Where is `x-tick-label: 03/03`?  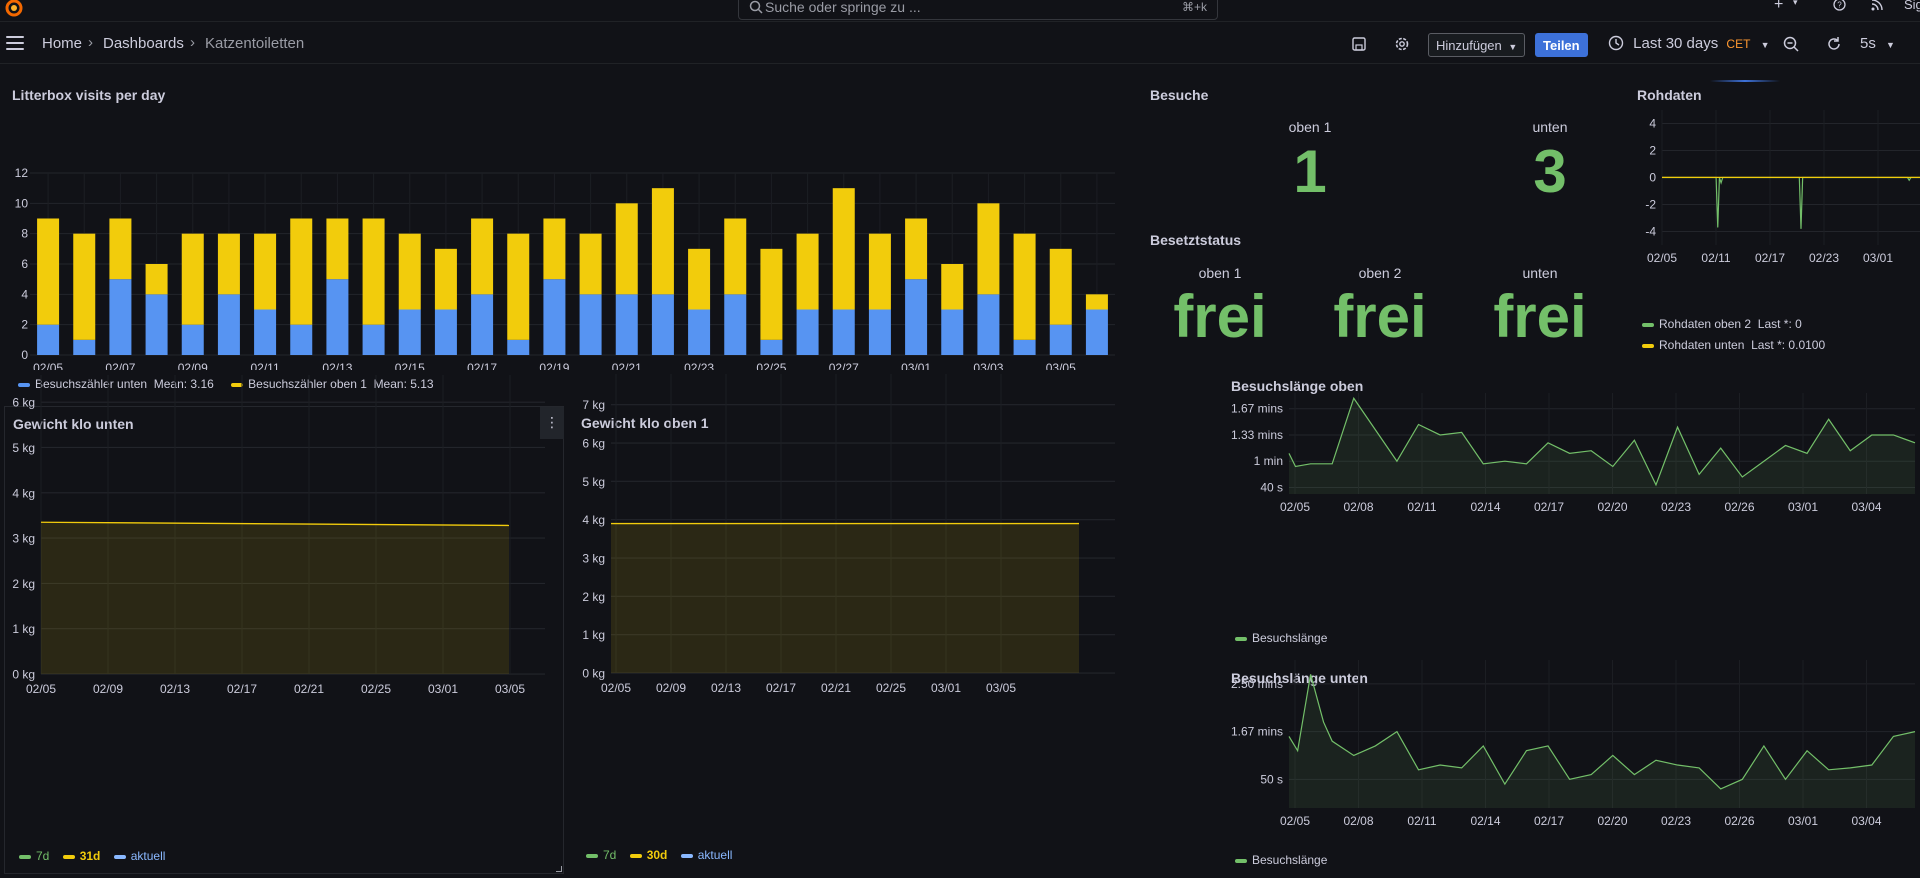 x-tick-label: 03/03 is located at coordinates (988, 365).